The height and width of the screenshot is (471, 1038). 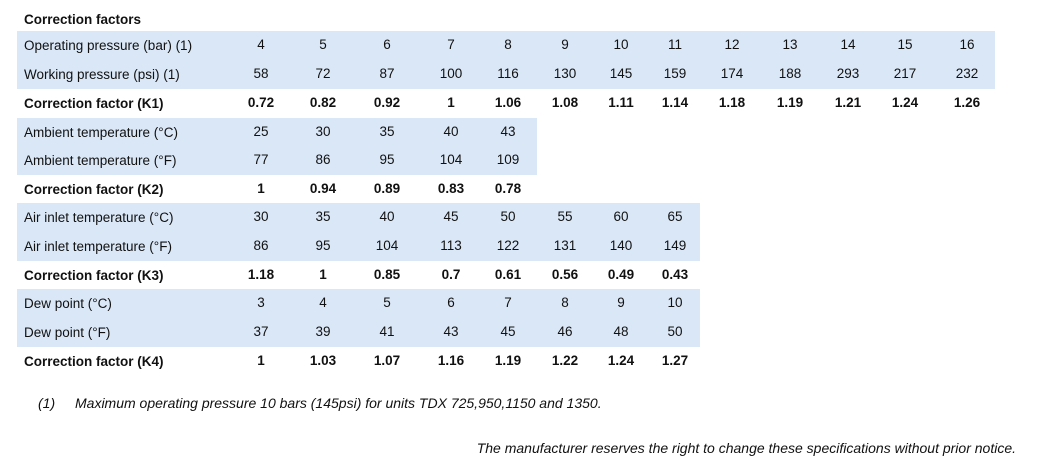 What do you see at coordinates (358, 303) in the screenshot?
I see `table-row: Dew point (°C) 3 4 5 6 7 8 9 10` at bounding box center [358, 303].